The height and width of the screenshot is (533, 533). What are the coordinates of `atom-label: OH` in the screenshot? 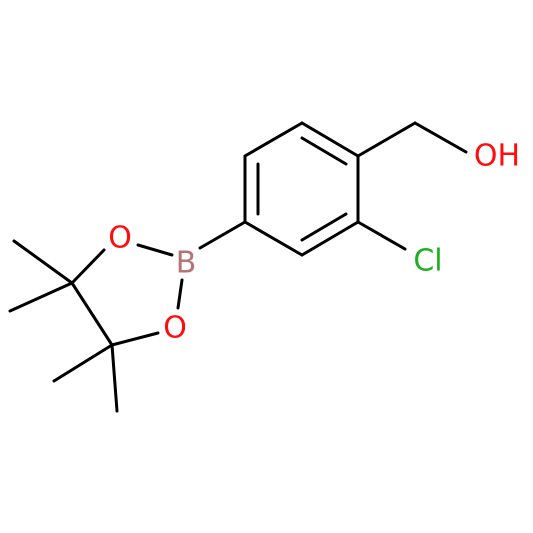 It's located at (497, 156).